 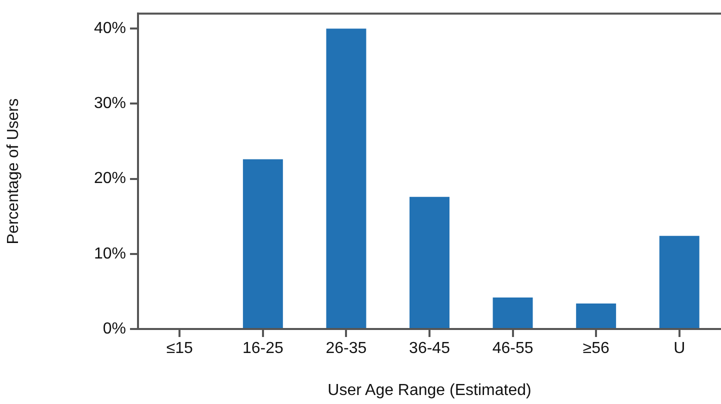 What do you see at coordinates (430, 390) in the screenshot?
I see `x-axis-title: User Age Range (Estimated)` at bounding box center [430, 390].